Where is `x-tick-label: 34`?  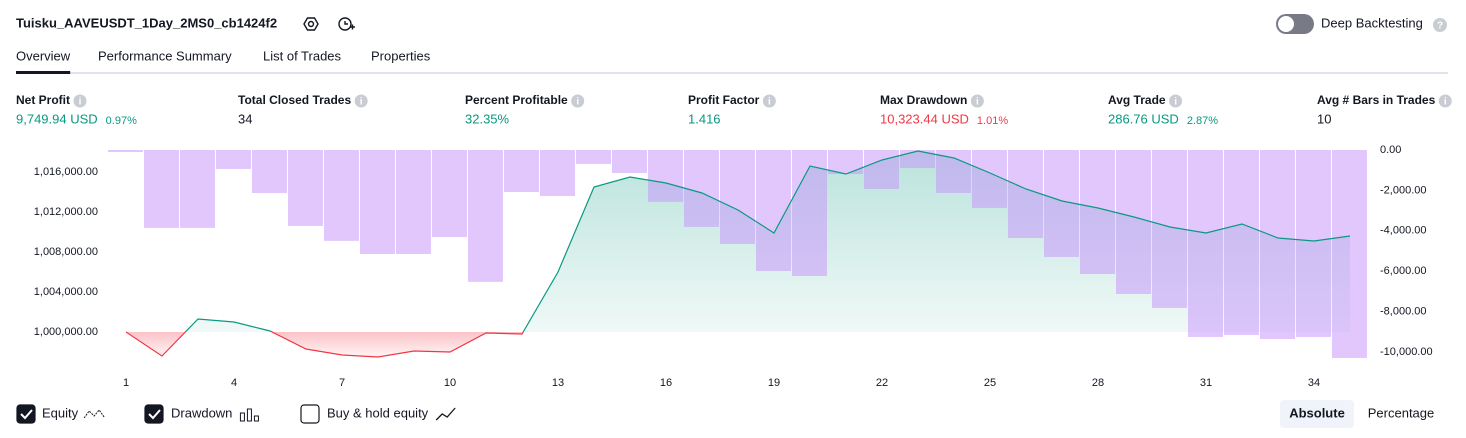 x-tick-label: 34 is located at coordinates (1314, 383).